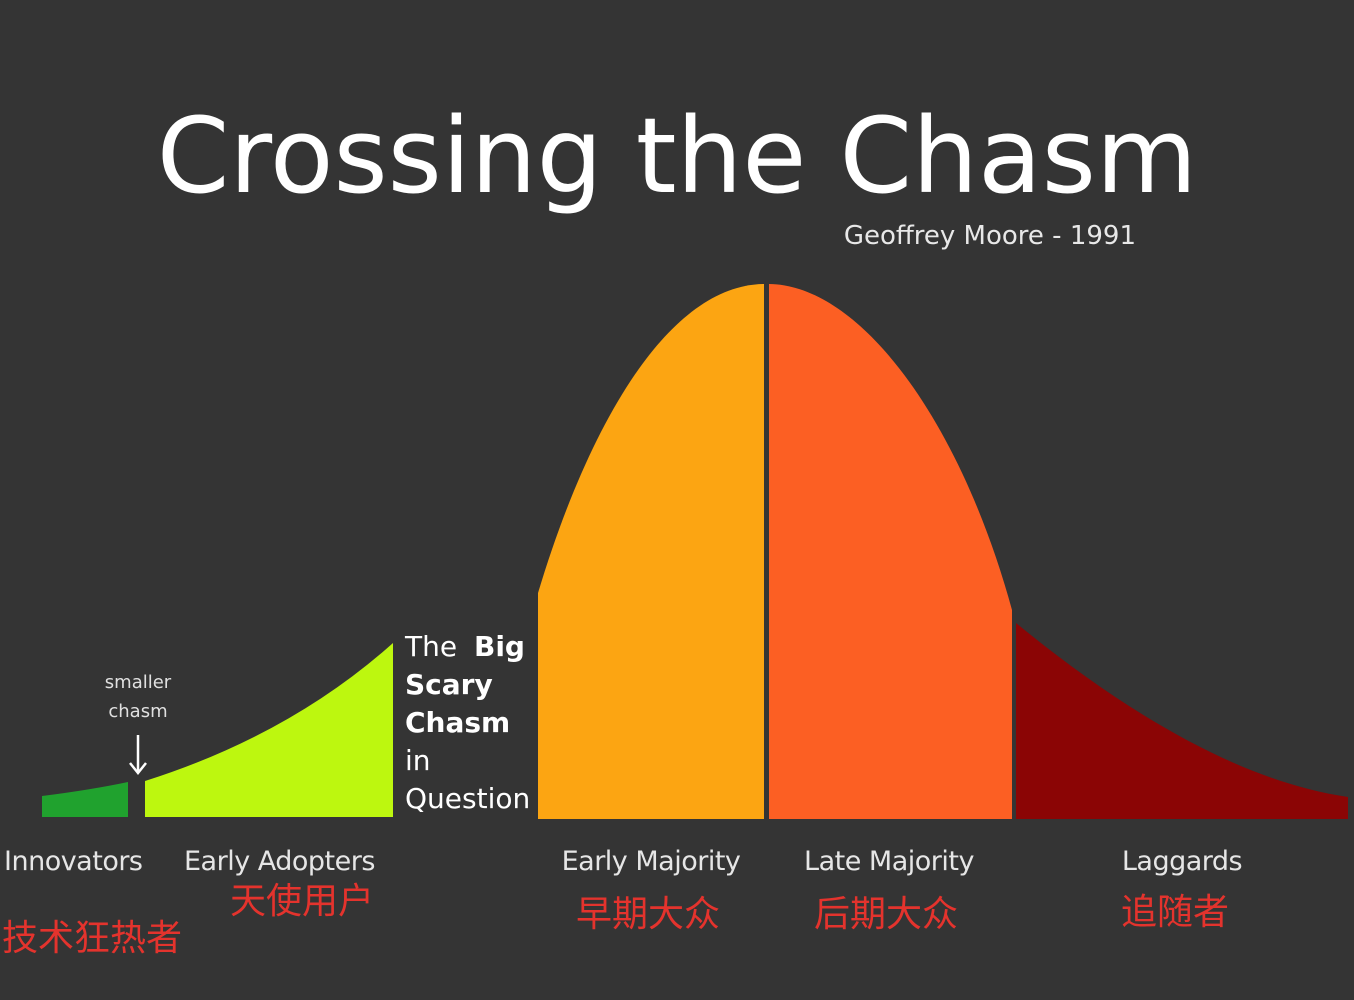  I want to click on big-chasm-line1: The Big, so click(464, 646).